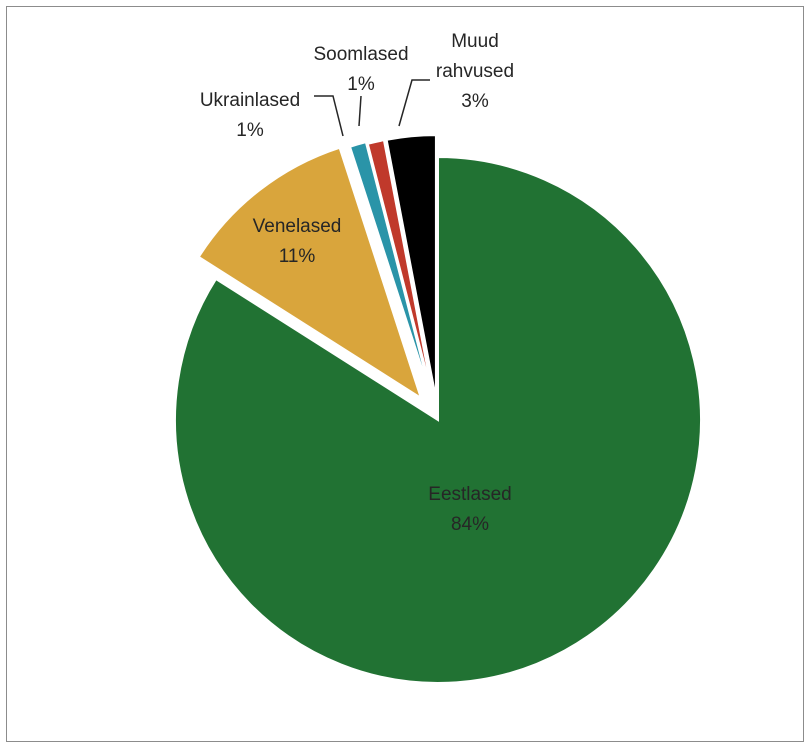  Describe the element at coordinates (411, 266) in the screenshot. I see `pie-slice-muud-rahvused` at that location.